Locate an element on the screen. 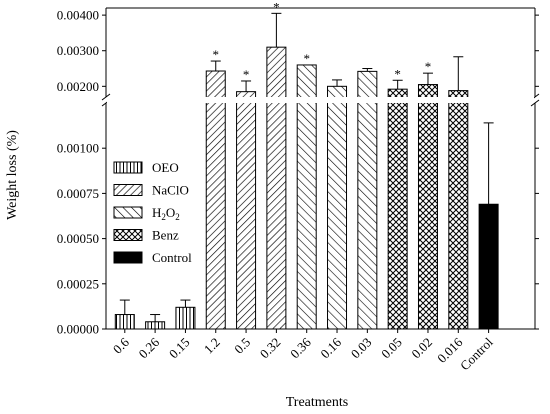  legend: OEO NaClO H2O2 Benz Control is located at coordinates (152, 212).